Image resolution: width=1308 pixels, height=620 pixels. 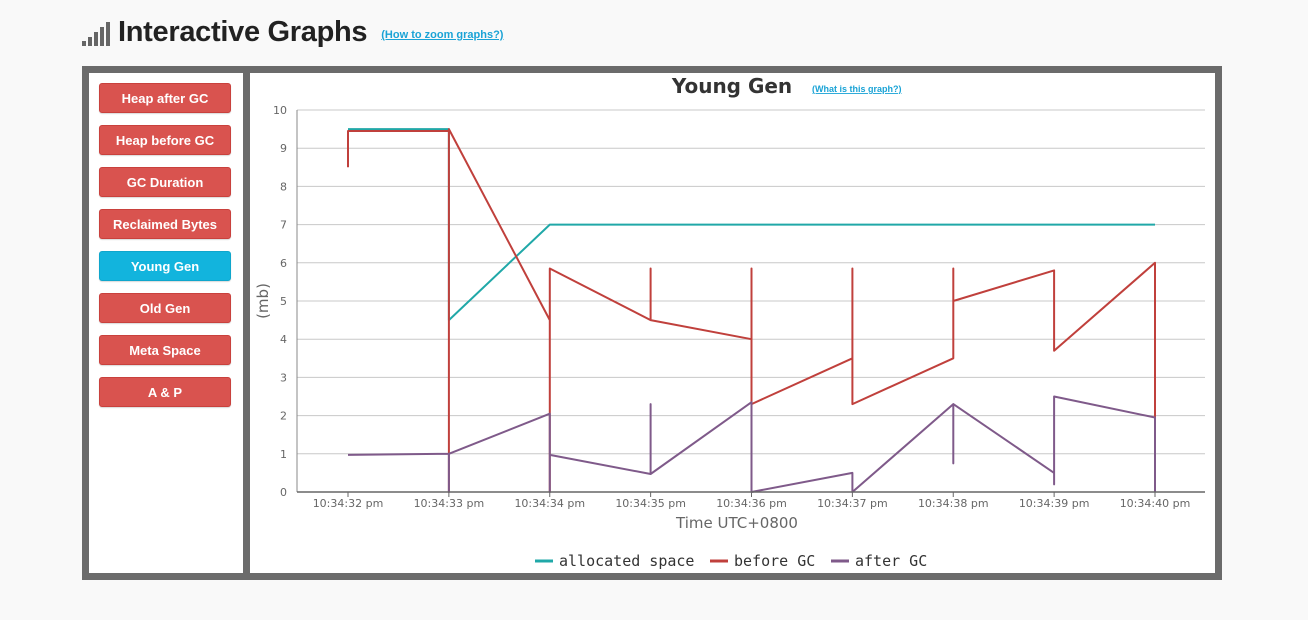 I want to click on graph-help-link: (What is this graph?), so click(x=857, y=89).